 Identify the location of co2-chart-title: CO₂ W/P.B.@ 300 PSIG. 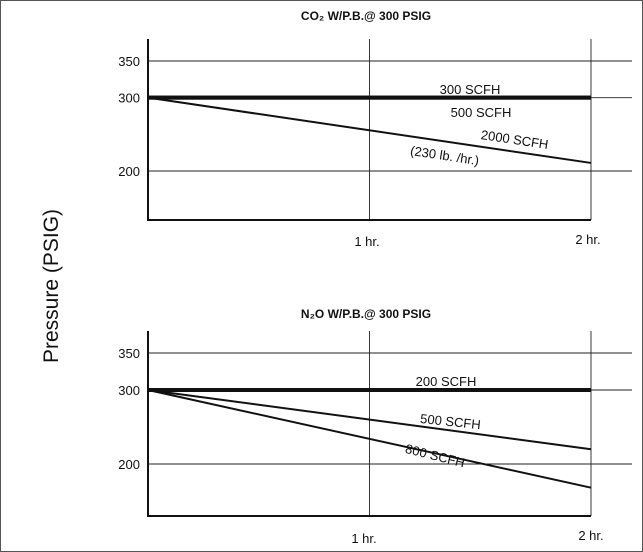
(366, 16).